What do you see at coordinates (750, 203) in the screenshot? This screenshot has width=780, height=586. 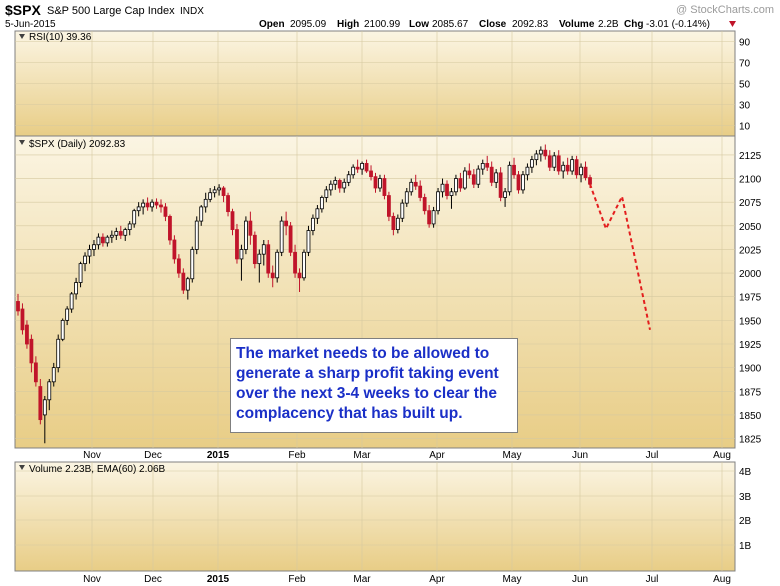 I see `price-tick-label: 2075` at bounding box center [750, 203].